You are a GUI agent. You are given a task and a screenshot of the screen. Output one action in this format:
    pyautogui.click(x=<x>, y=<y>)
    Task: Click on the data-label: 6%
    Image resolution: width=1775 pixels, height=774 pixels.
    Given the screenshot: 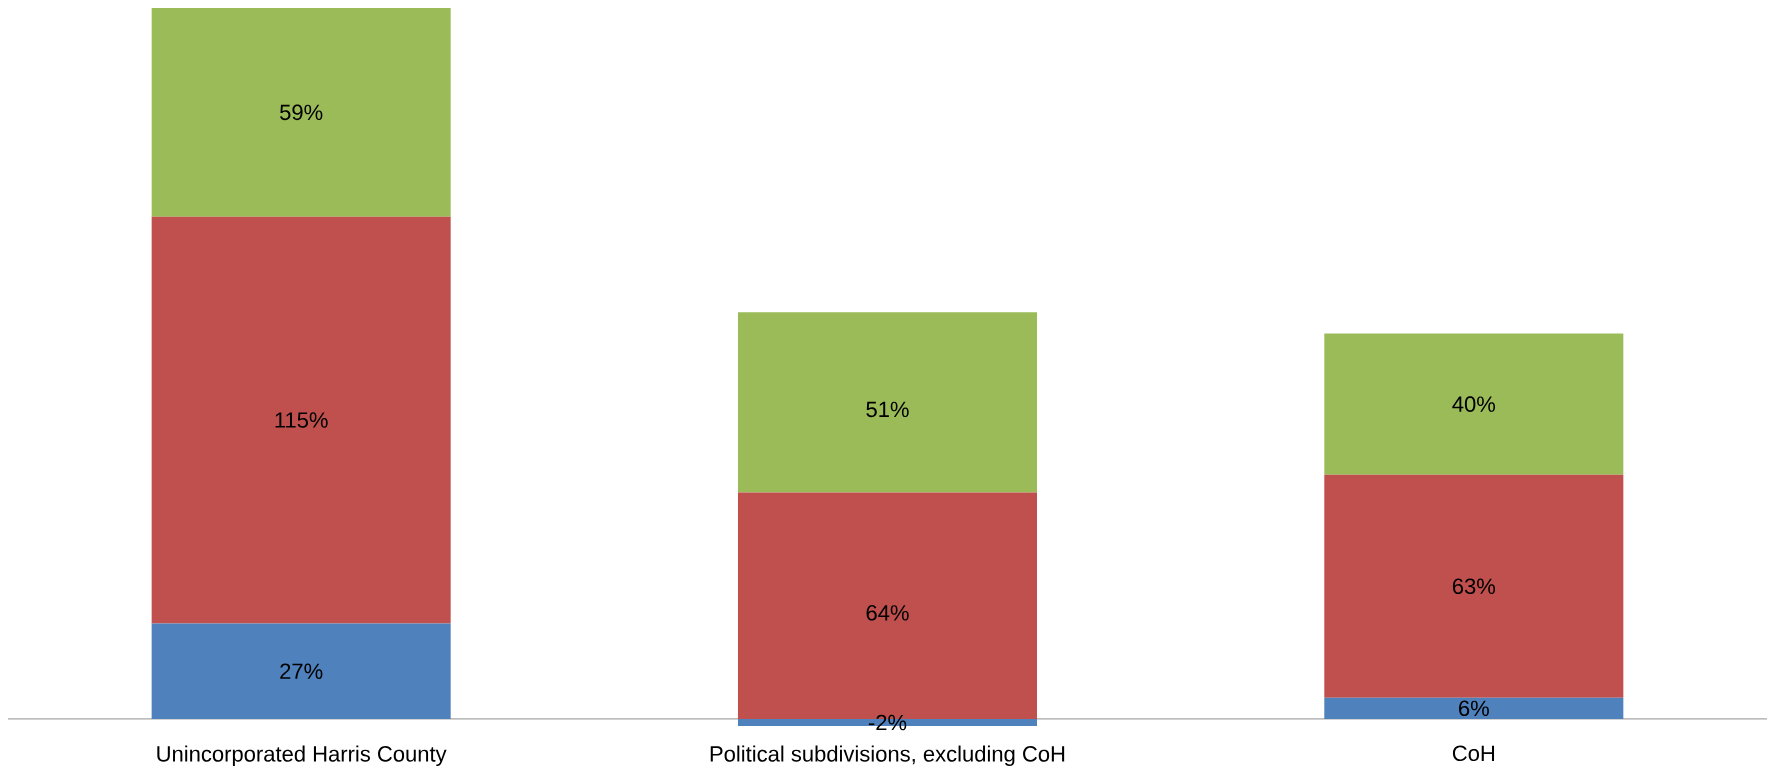 What is the action you would take?
    pyautogui.click(x=1474, y=708)
    